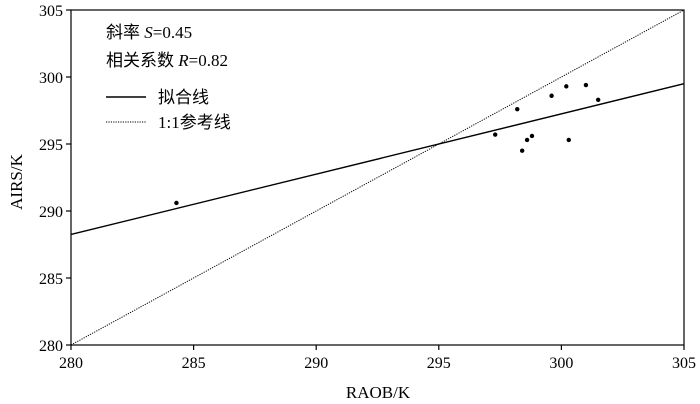 This screenshot has width=700, height=404. Describe the element at coordinates (316, 363) in the screenshot. I see `x-tick-label: 290` at that location.